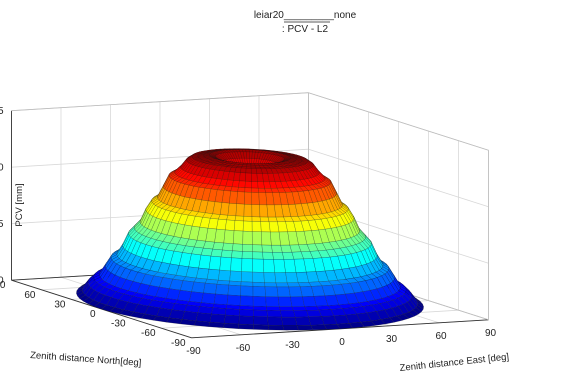 The height and width of the screenshot is (378, 580). I want to click on north-tick-label: 90, so click(3, 285).